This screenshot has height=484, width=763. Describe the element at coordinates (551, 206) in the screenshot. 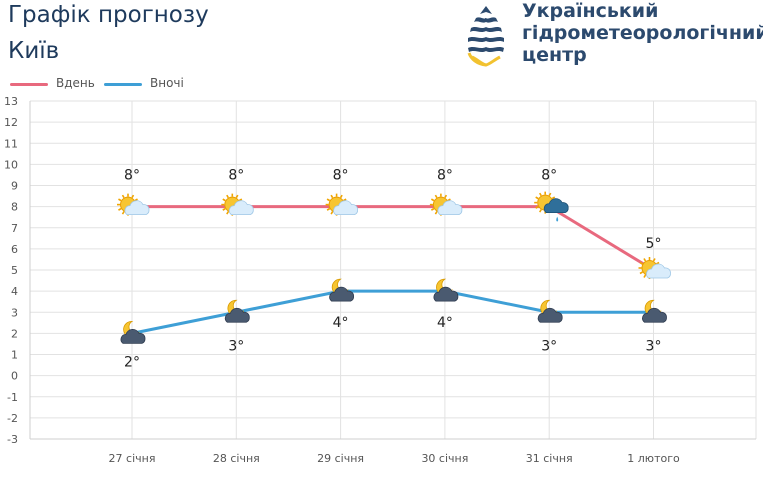

I see `sun-rain-cloud-icon` at that location.